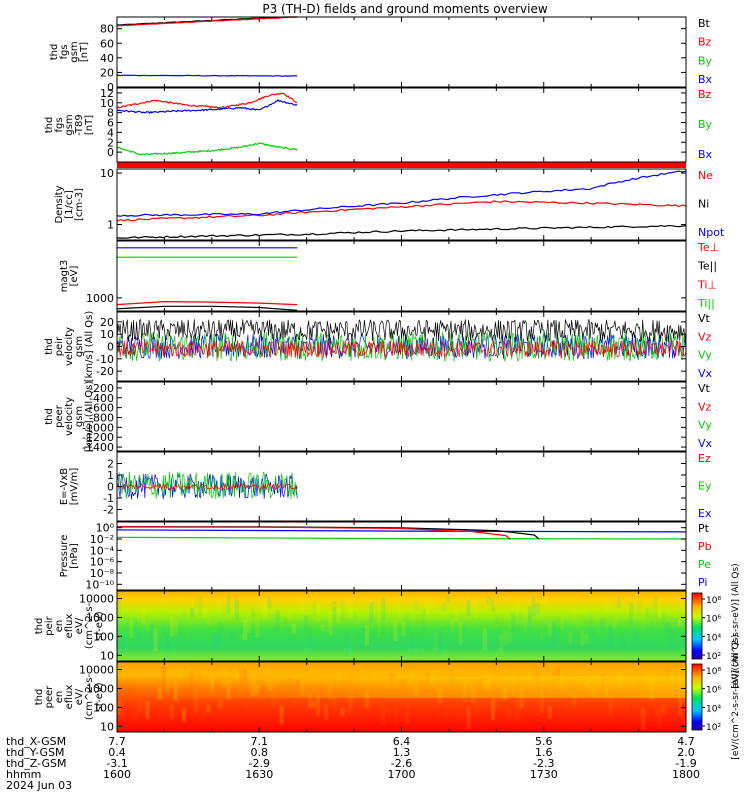  Describe the element at coordinates (704, 23) in the screenshot. I see `legend-fgs_gsm-Bt: Bt` at that location.